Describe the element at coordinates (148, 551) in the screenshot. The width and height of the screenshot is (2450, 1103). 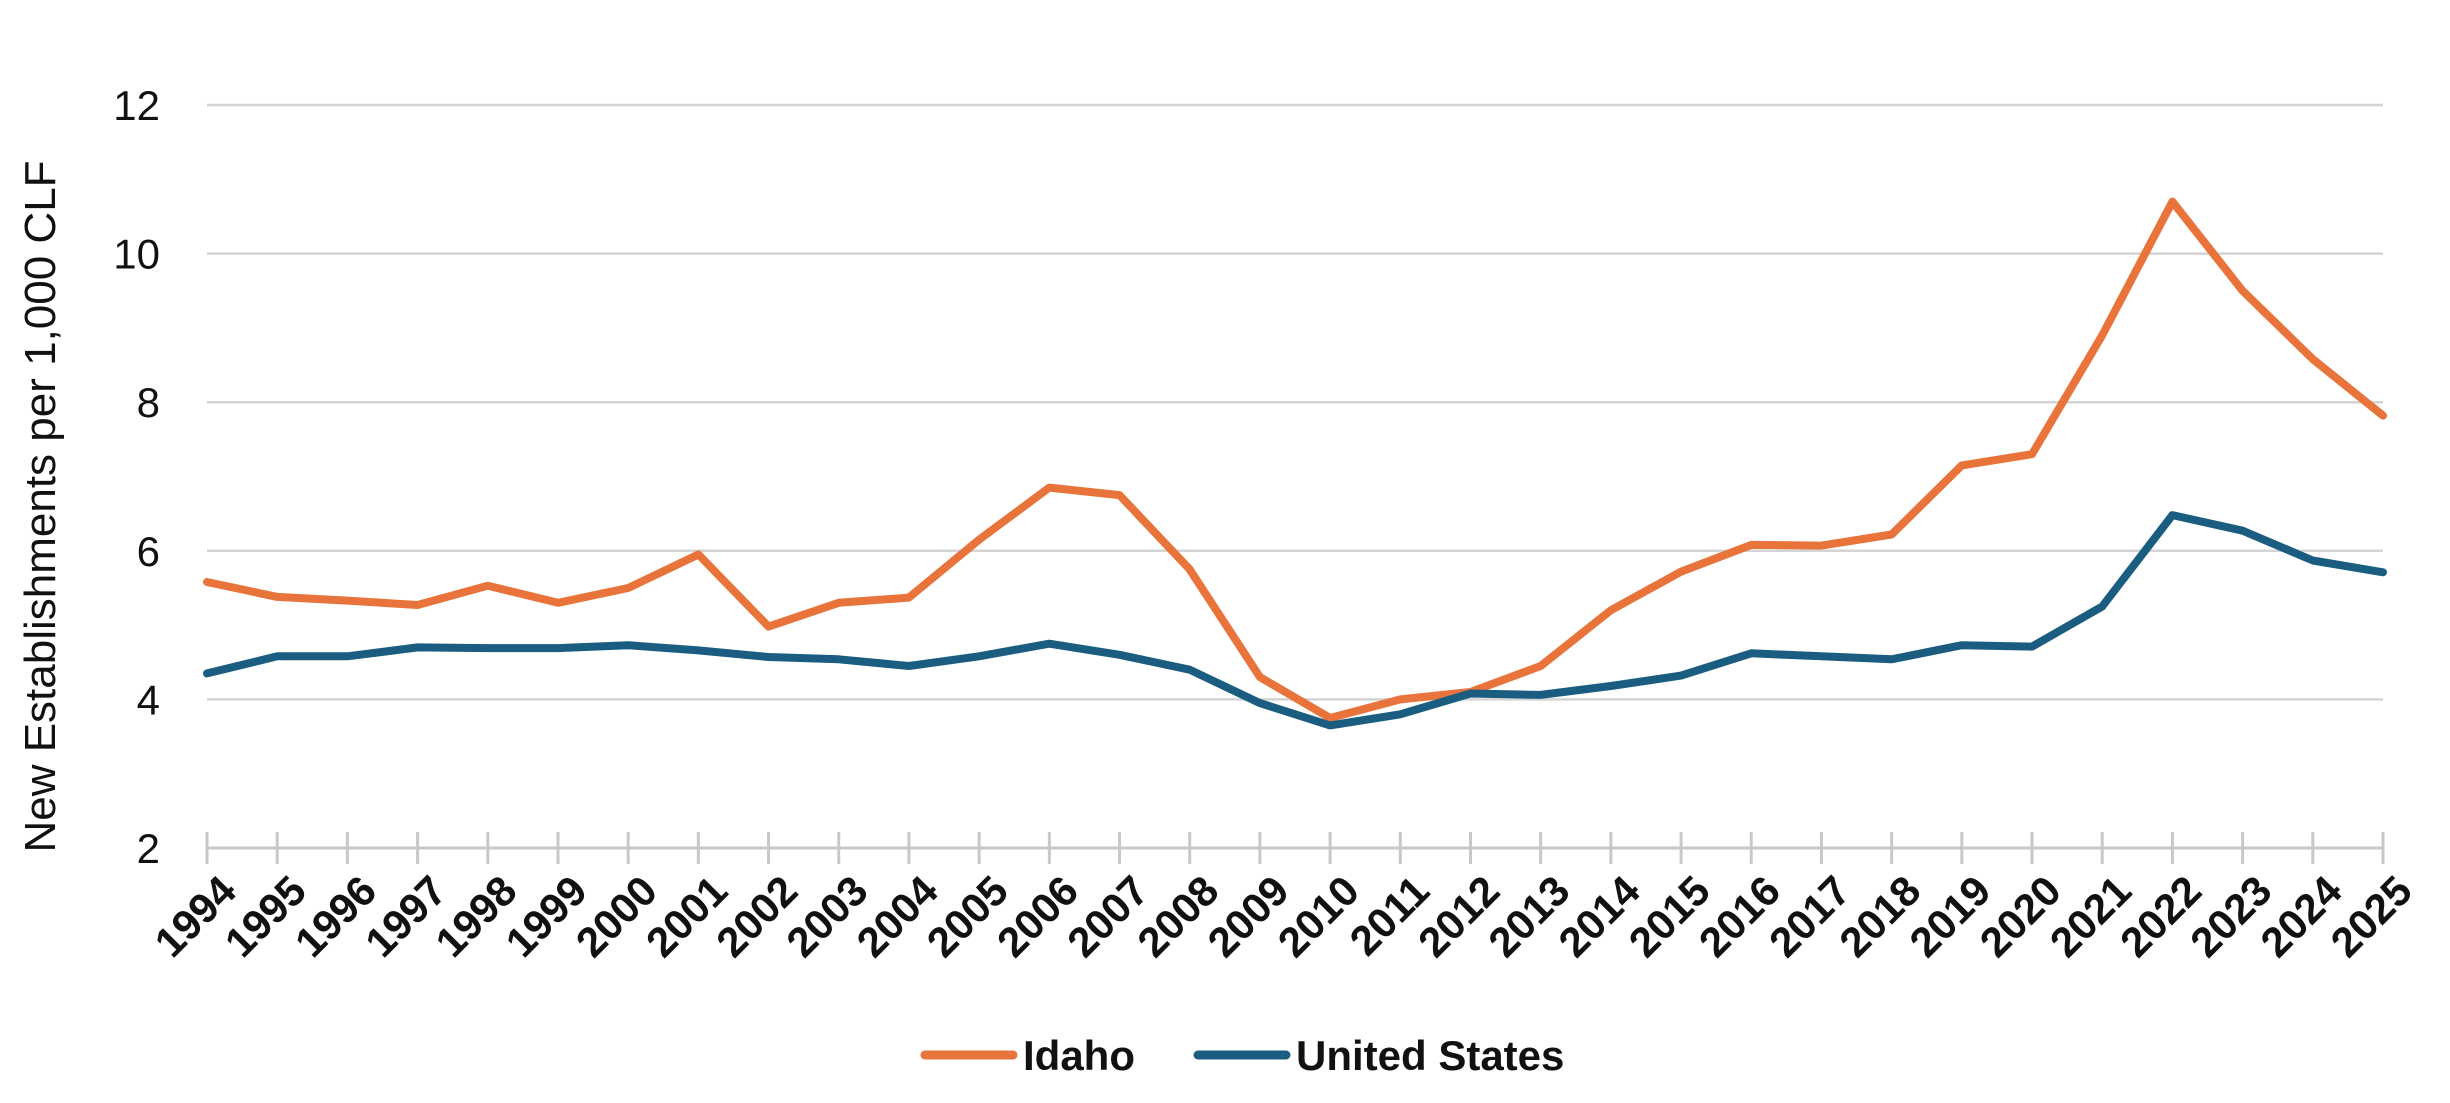
I see `y-tick-label: 6` at that location.